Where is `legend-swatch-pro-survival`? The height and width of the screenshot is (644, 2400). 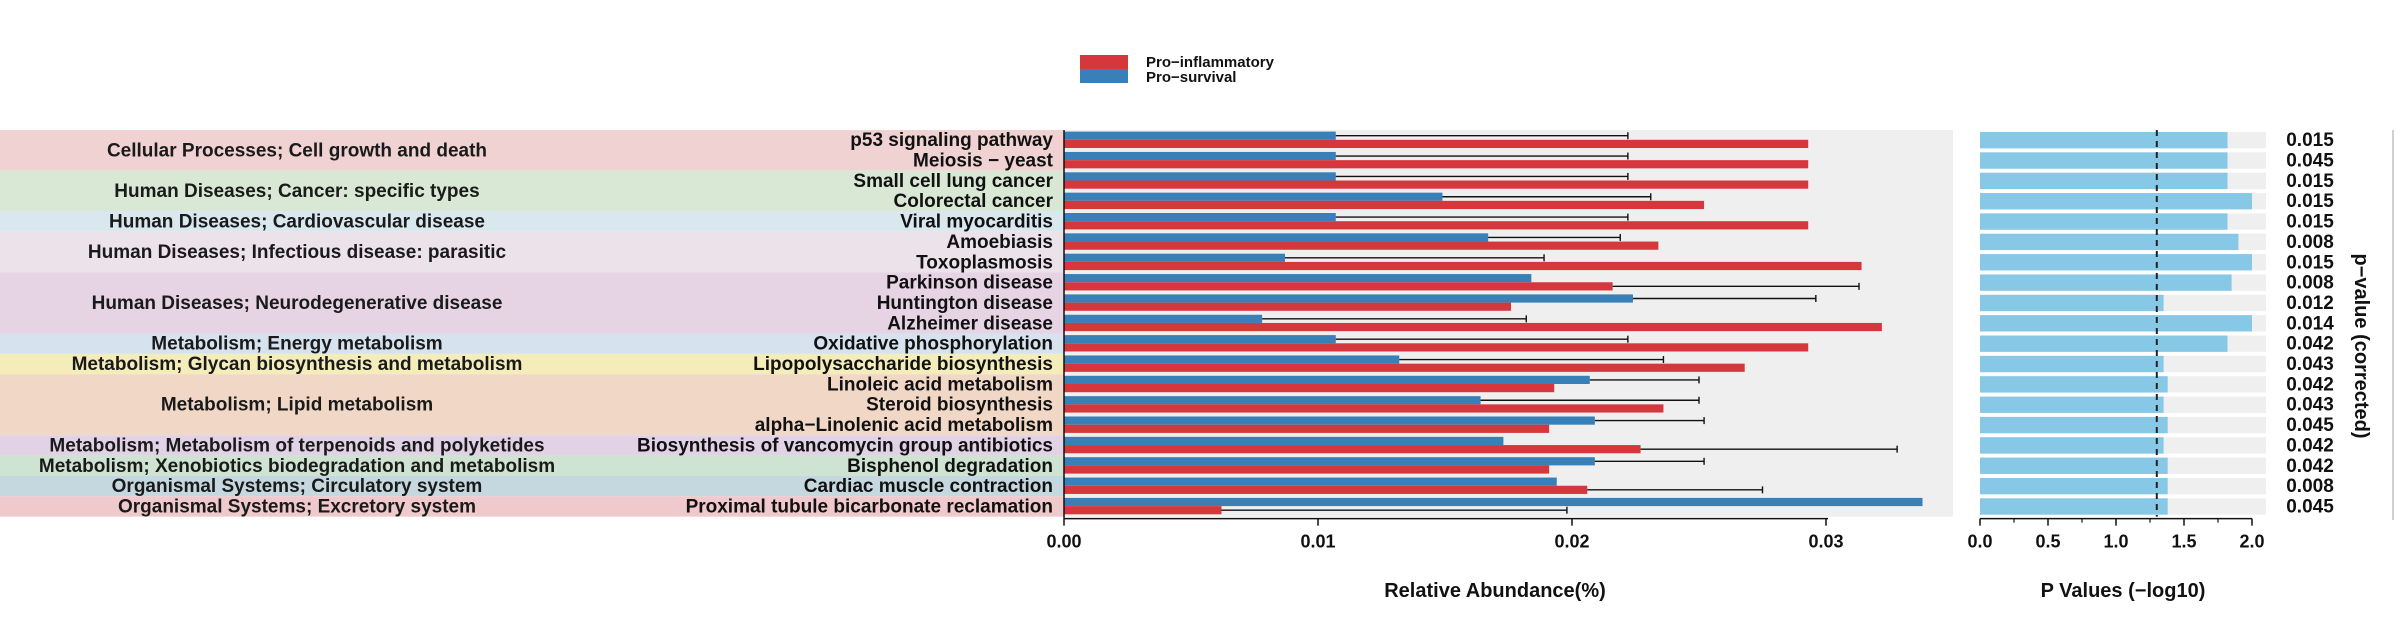
legend-swatch-pro-survival is located at coordinates (1104, 76).